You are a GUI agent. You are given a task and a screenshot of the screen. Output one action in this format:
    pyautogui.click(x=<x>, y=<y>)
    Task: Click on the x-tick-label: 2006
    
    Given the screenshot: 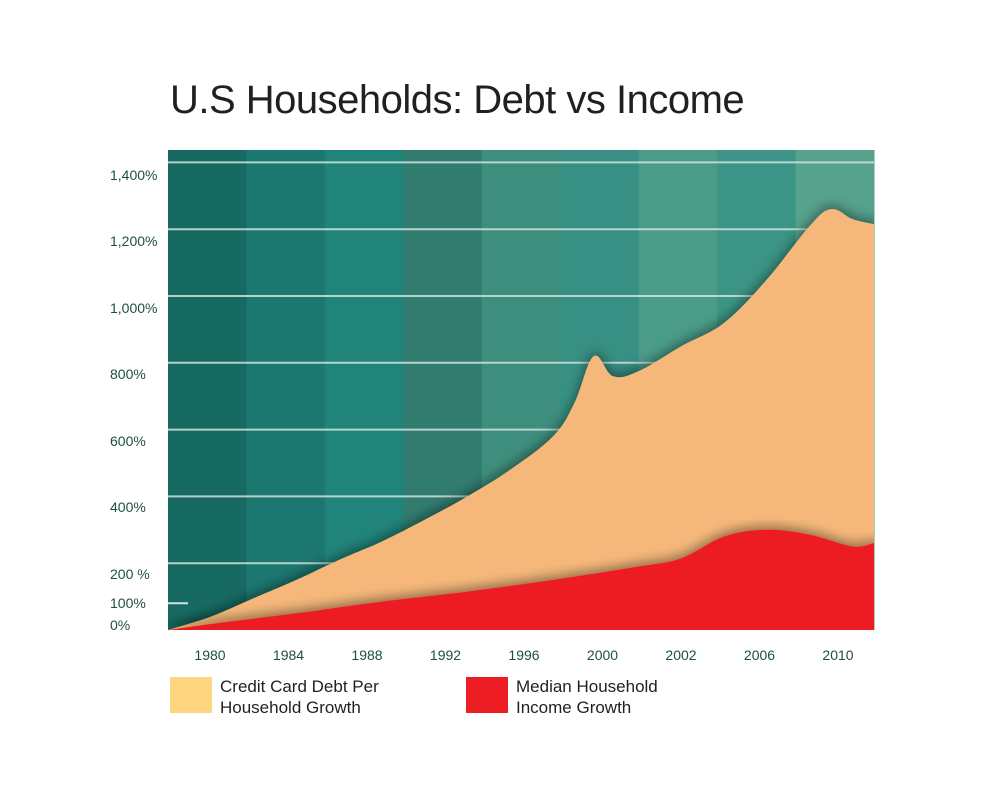 What is the action you would take?
    pyautogui.click(x=759, y=655)
    